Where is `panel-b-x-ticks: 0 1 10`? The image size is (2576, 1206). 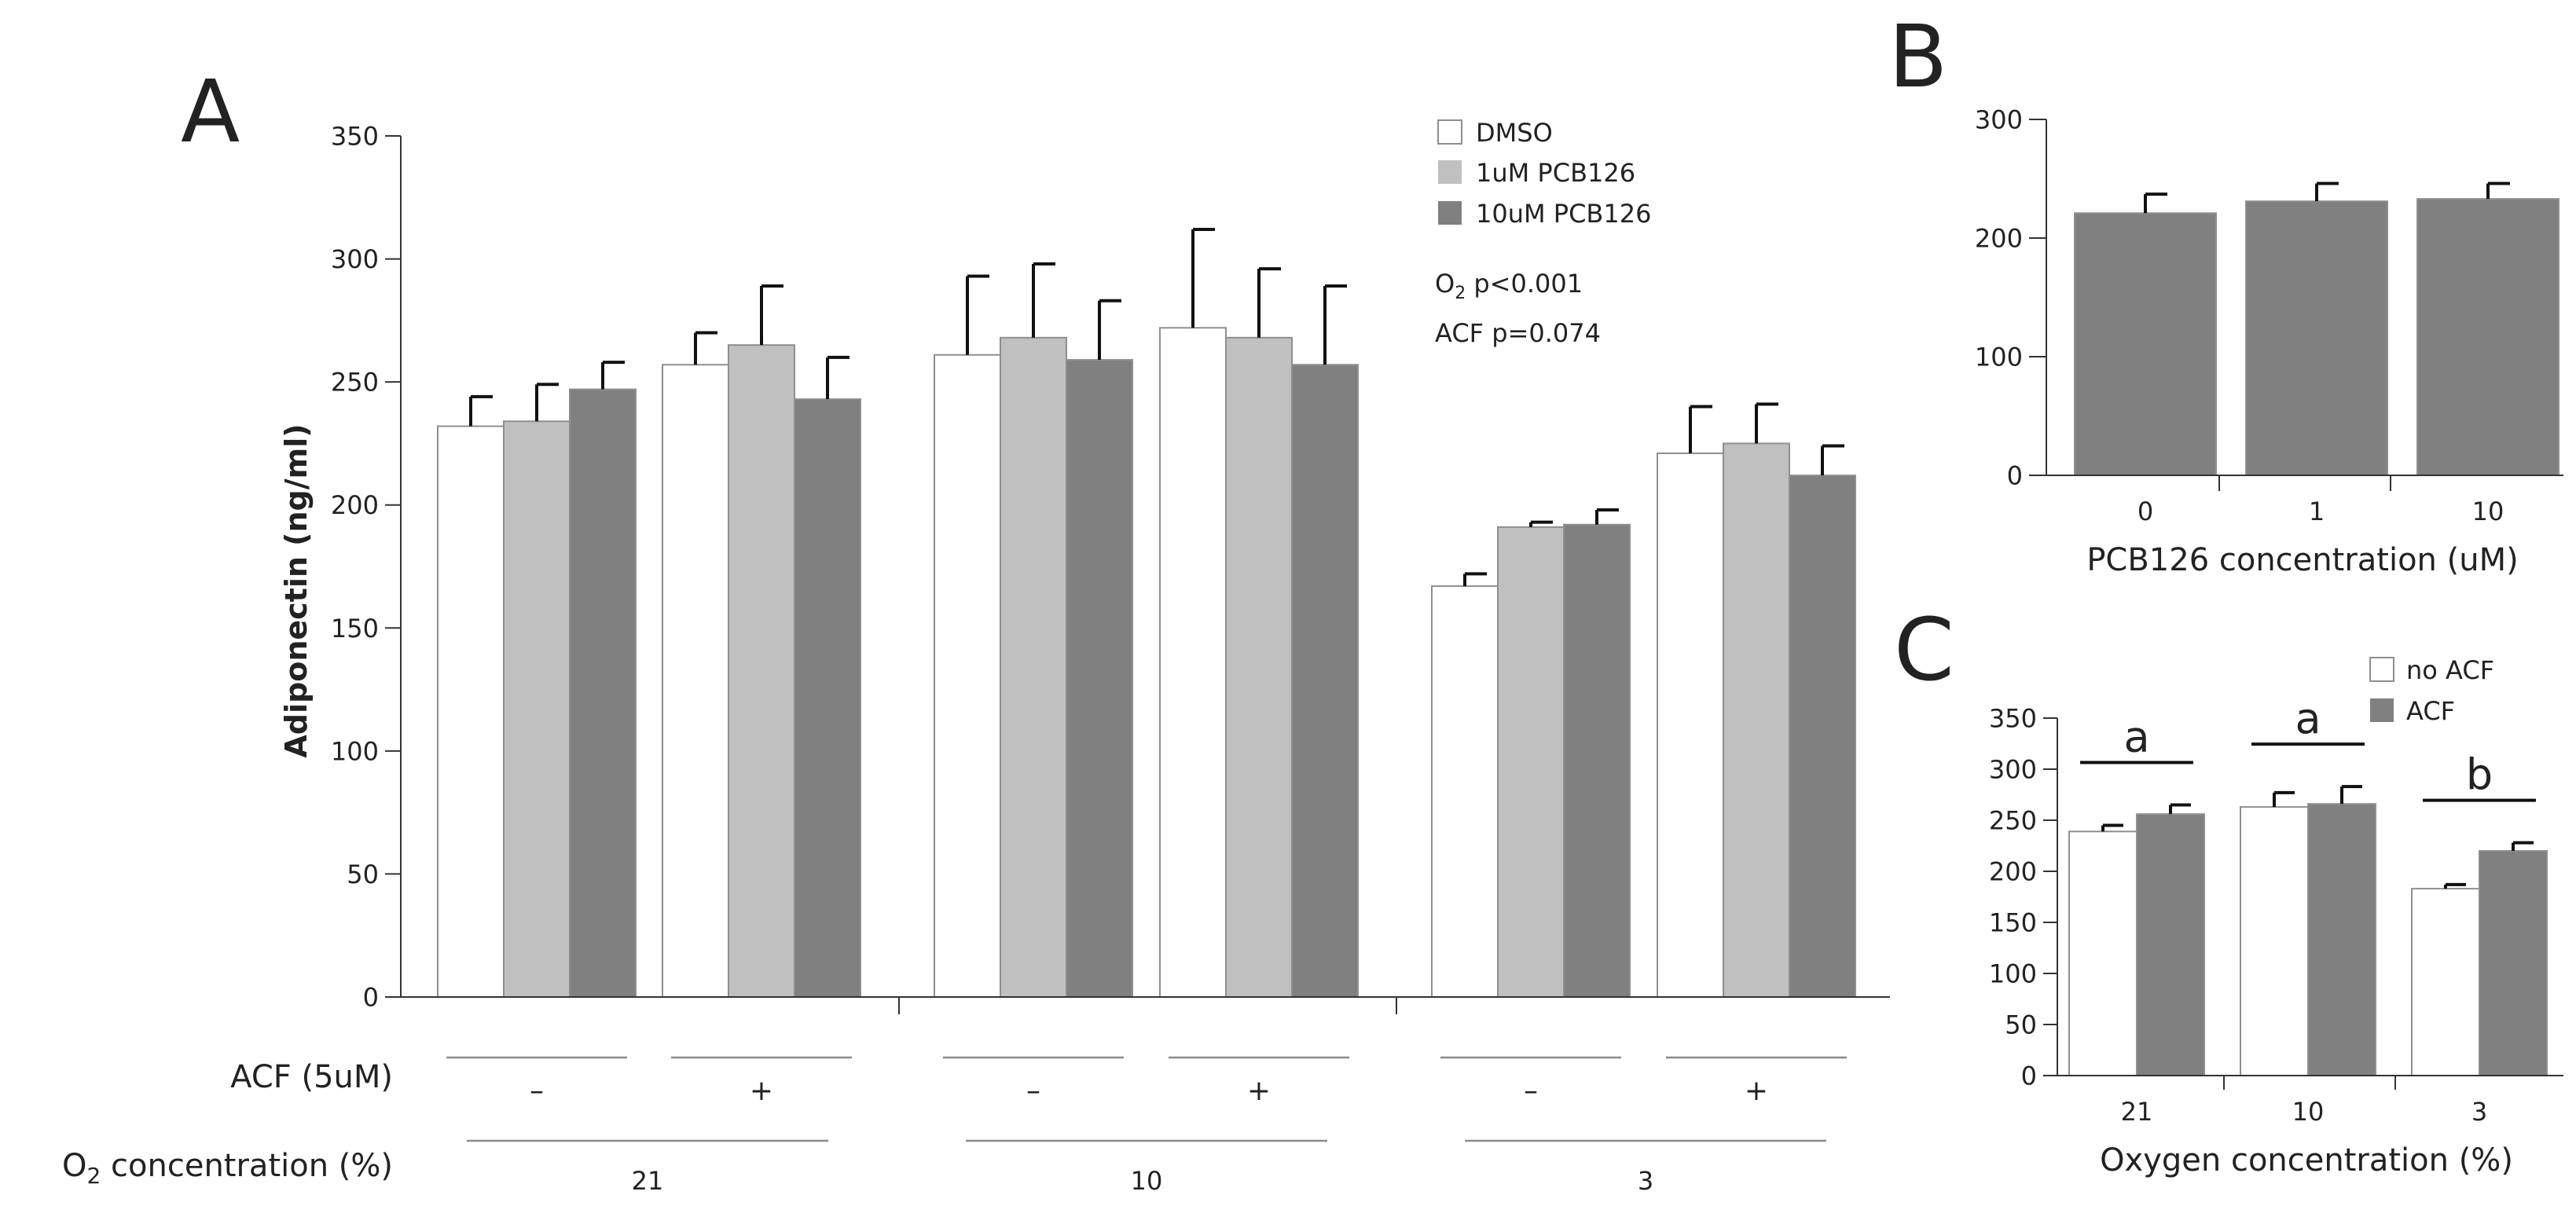 panel-b-x-ticks: 0 1 10 is located at coordinates (2320, 500).